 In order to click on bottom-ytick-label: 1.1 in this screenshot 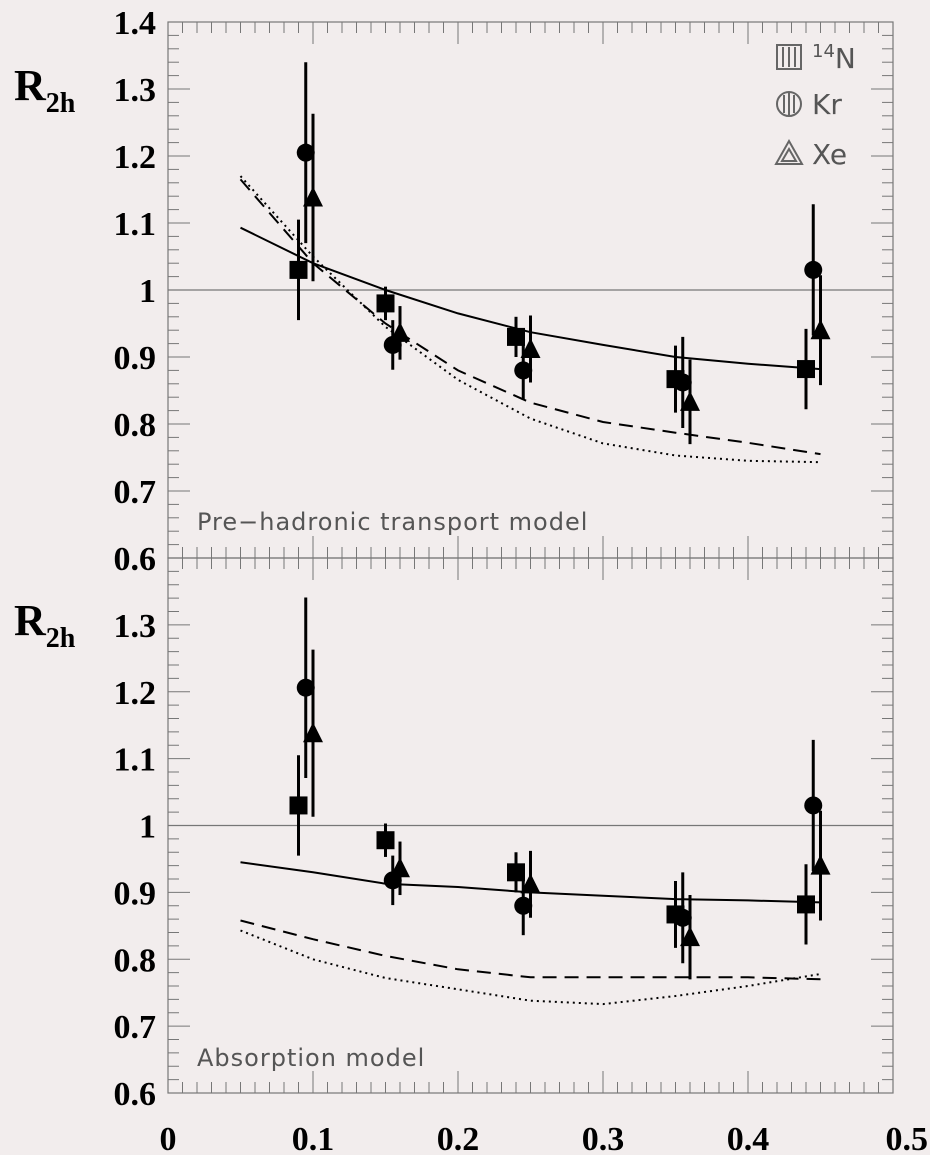, I will do `click(135, 760)`.